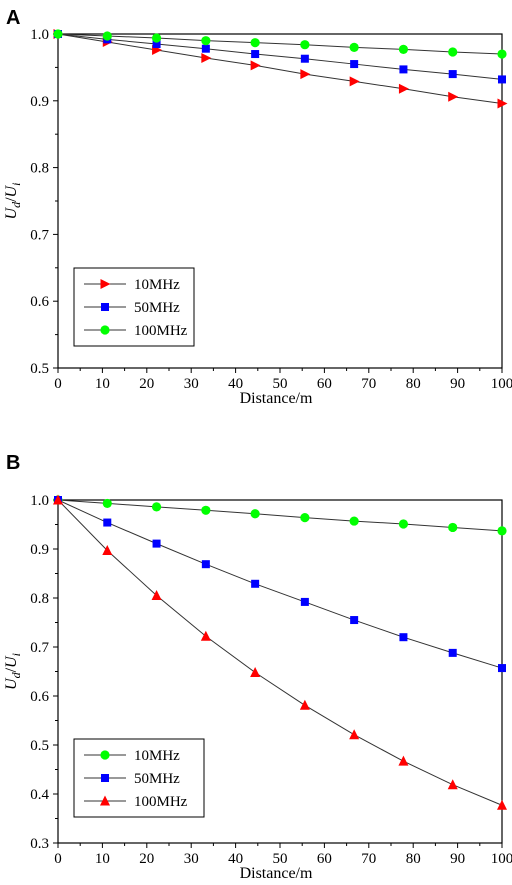 The width and height of the screenshot is (512, 885). I want to click on panel-letter-b: B, so click(13, 463).